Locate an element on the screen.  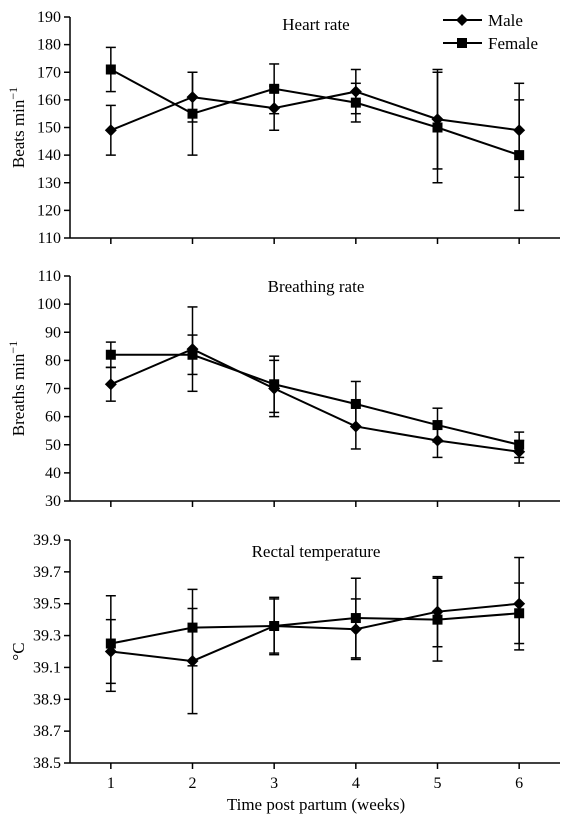
y-tick-label: 40 is located at coordinates (53, 473).